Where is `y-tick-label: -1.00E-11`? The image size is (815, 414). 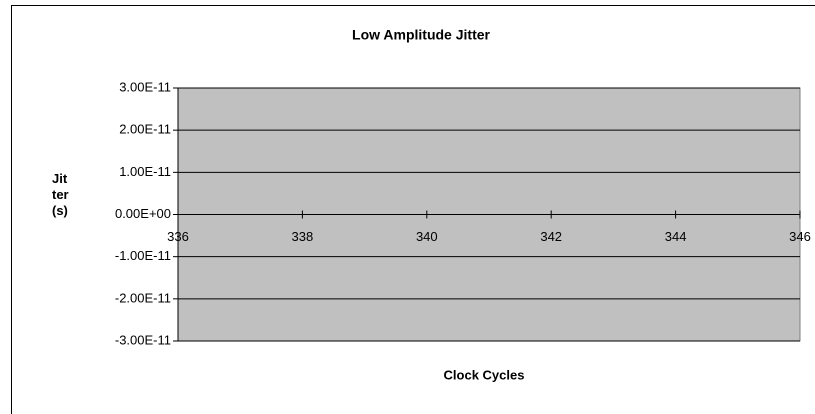 y-tick-label: -1.00E-11 is located at coordinates (143, 255).